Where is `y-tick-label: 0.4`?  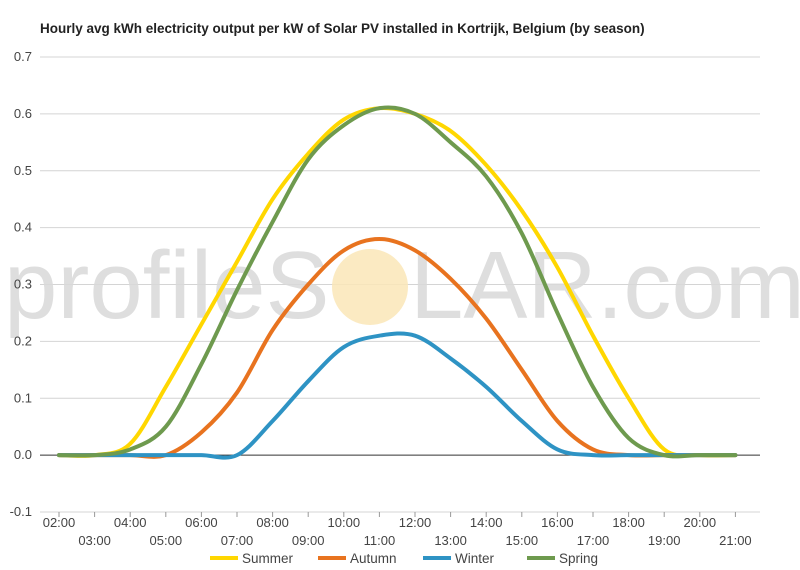
y-tick-label: 0.4 is located at coordinates (23, 227).